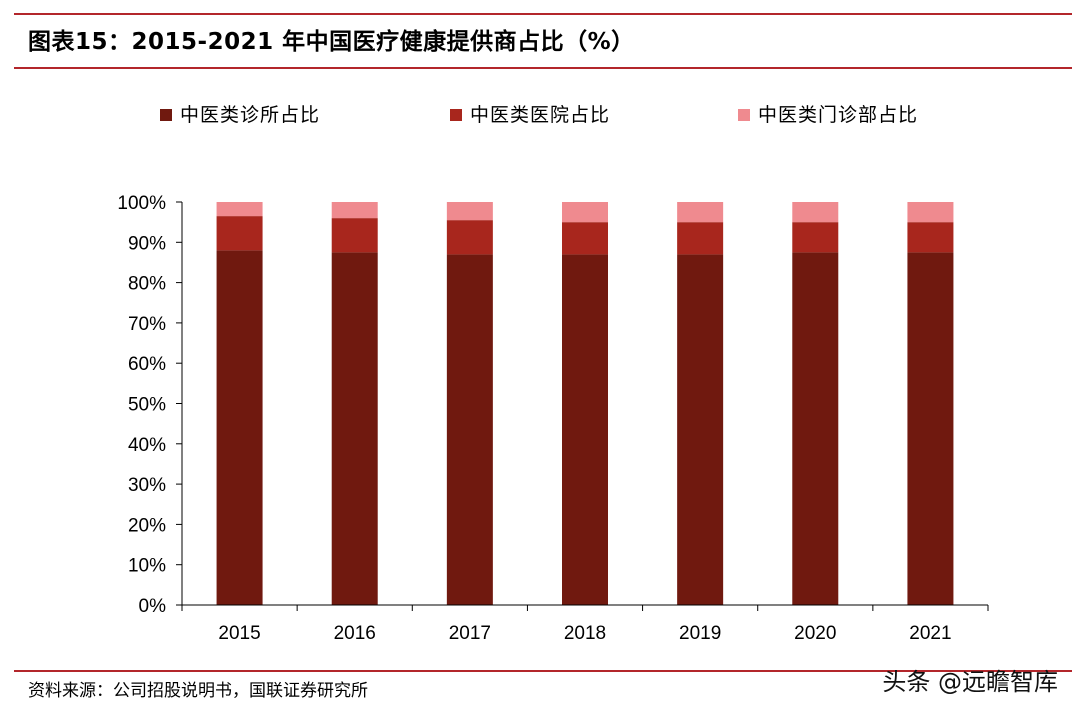  Describe the element at coordinates (141, 203) in the screenshot. I see `y-tick-label-10: 100%` at that location.